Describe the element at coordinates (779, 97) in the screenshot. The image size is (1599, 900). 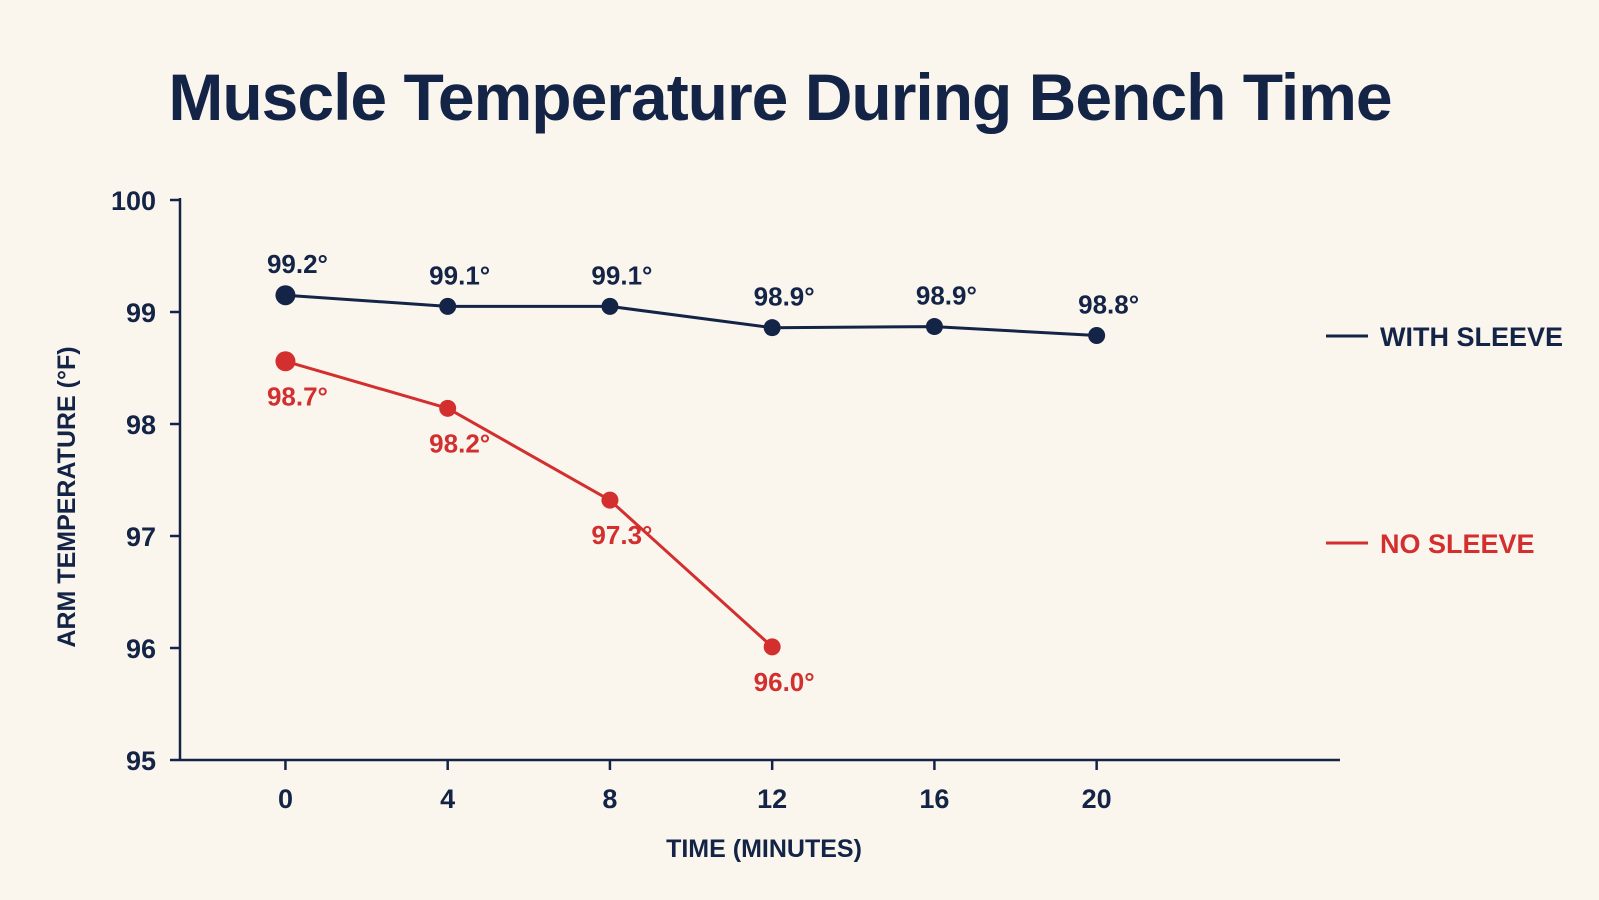
I see `chart-title: Muscle Temperature During Bench Time` at that location.